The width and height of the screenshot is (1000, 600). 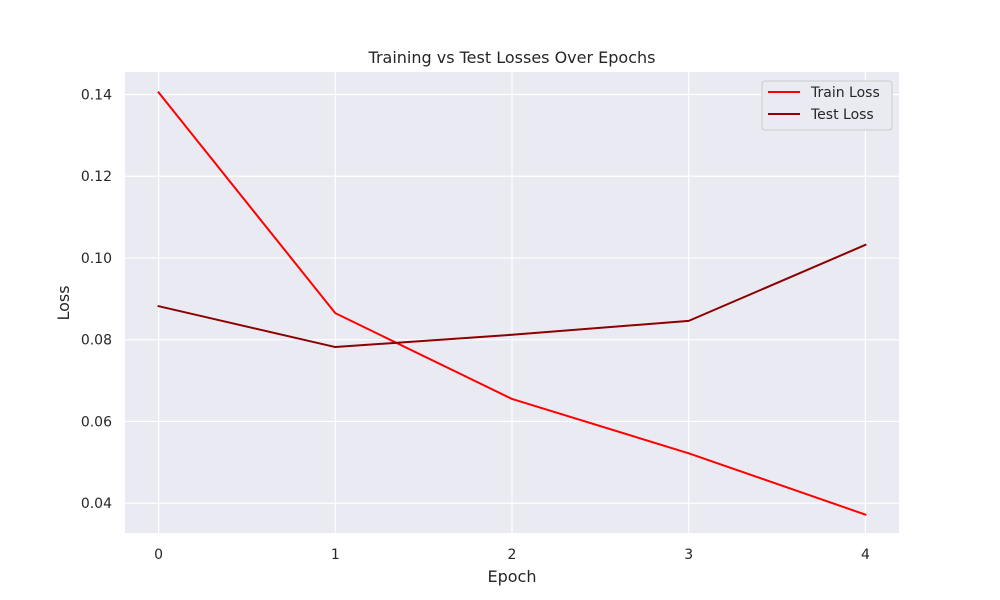 I want to click on series-line-test-loss, so click(x=512, y=296).